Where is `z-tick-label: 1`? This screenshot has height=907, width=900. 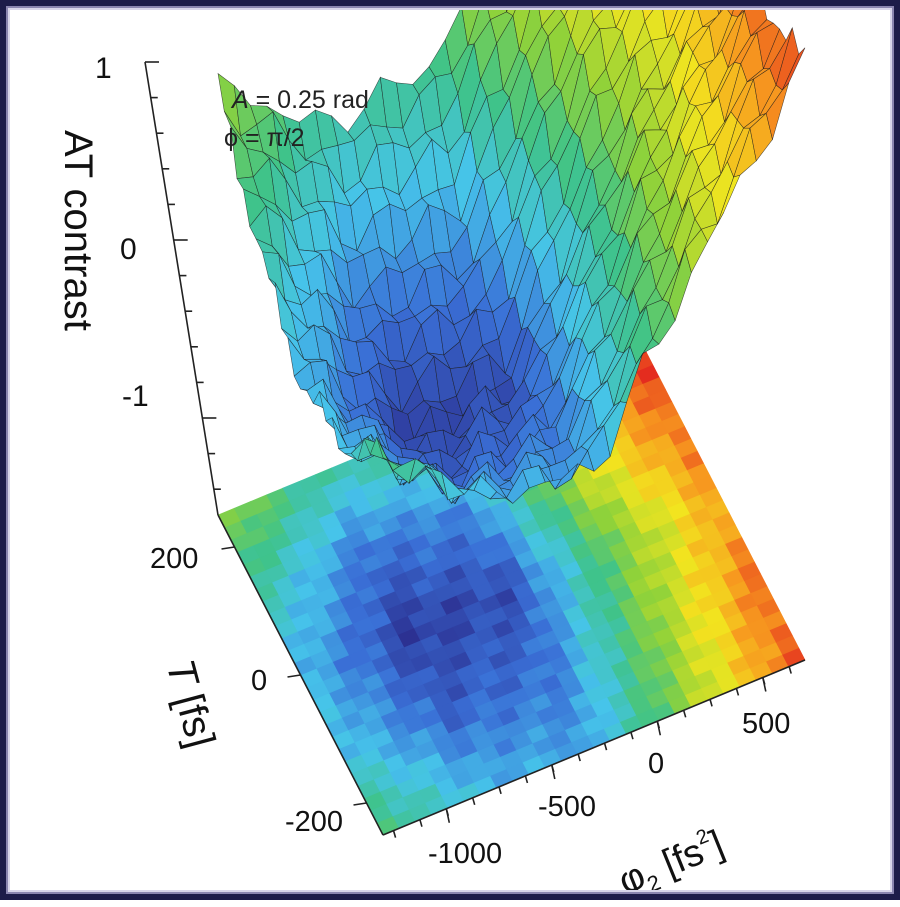
z-tick-label: 1 is located at coordinates (103, 68).